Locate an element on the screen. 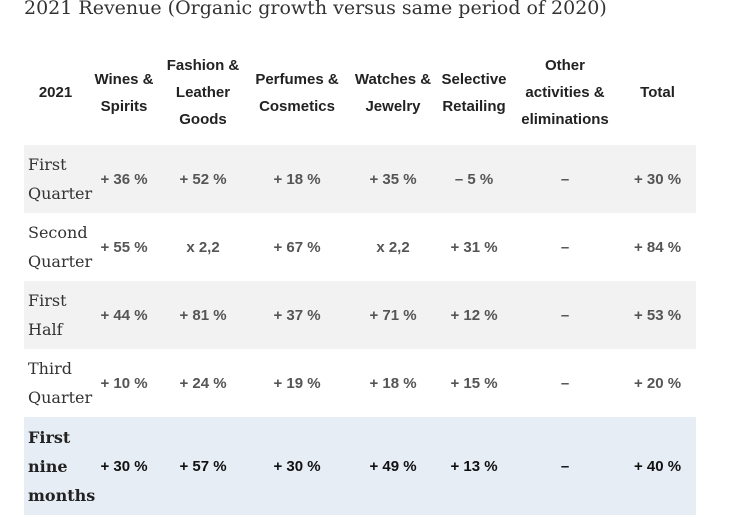  table-cell: + 71 % is located at coordinates (393, 315).